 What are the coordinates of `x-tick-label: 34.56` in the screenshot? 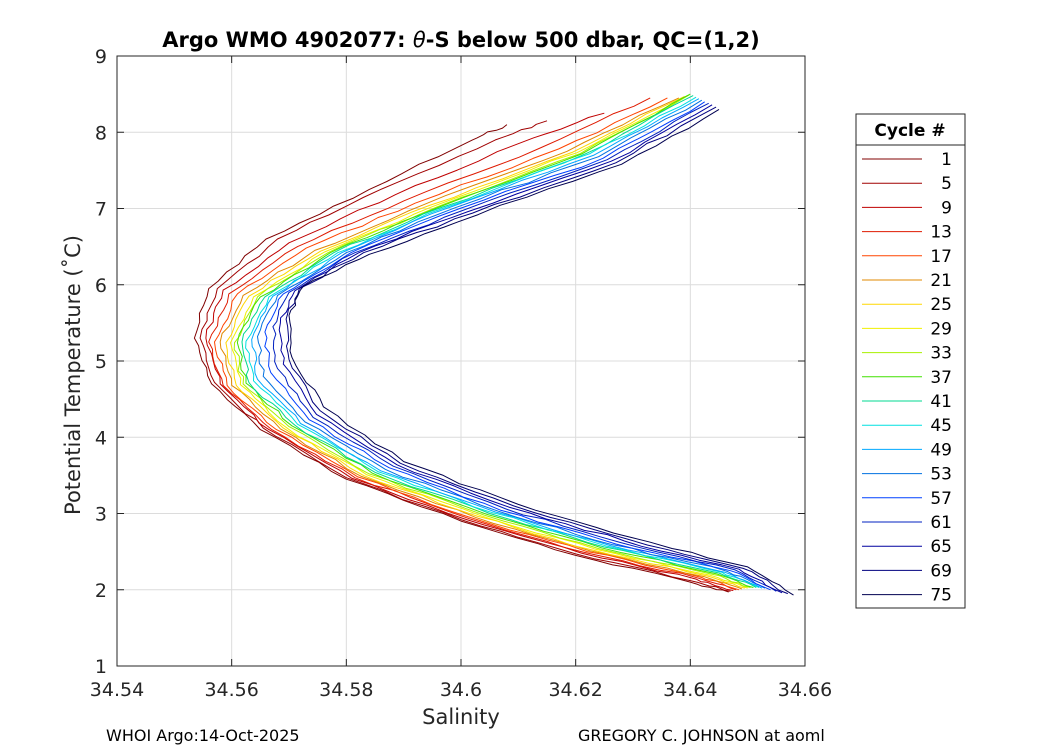 It's located at (231, 690).